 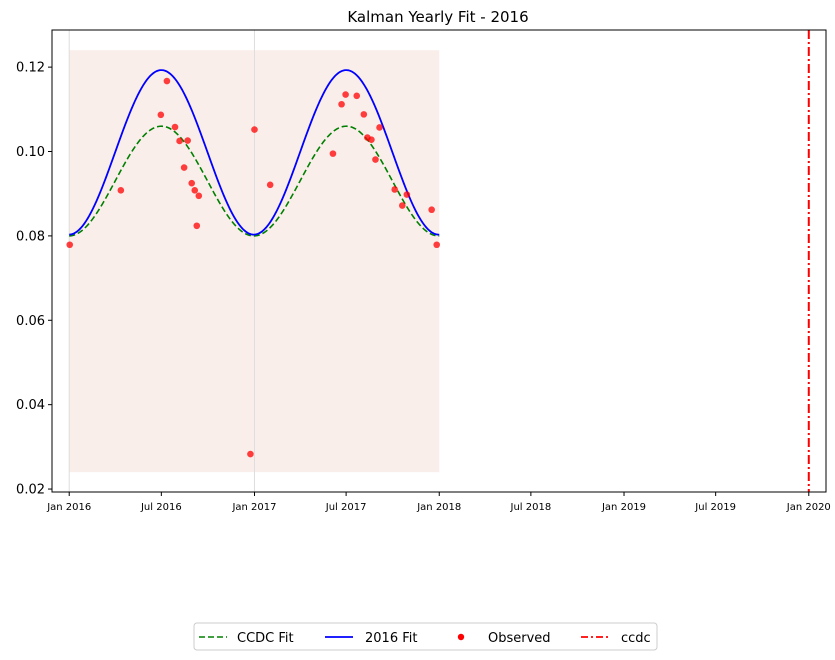 What do you see at coordinates (437, 17) in the screenshot?
I see `chart-title: Kalman Yearly Fit - 2016` at bounding box center [437, 17].